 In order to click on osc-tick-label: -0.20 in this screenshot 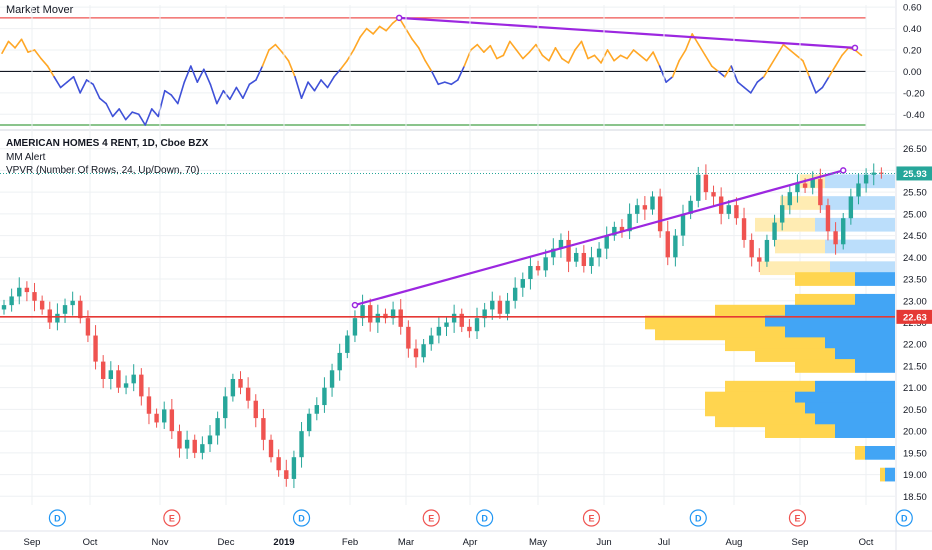, I will do `click(914, 93)`.